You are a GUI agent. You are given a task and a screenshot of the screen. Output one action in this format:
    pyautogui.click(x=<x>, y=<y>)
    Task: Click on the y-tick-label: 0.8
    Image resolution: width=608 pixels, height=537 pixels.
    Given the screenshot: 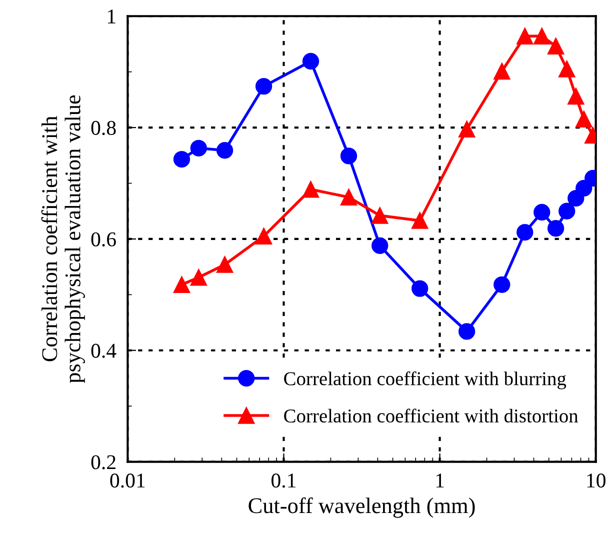 What is the action you would take?
    pyautogui.click(x=103, y=128)
    